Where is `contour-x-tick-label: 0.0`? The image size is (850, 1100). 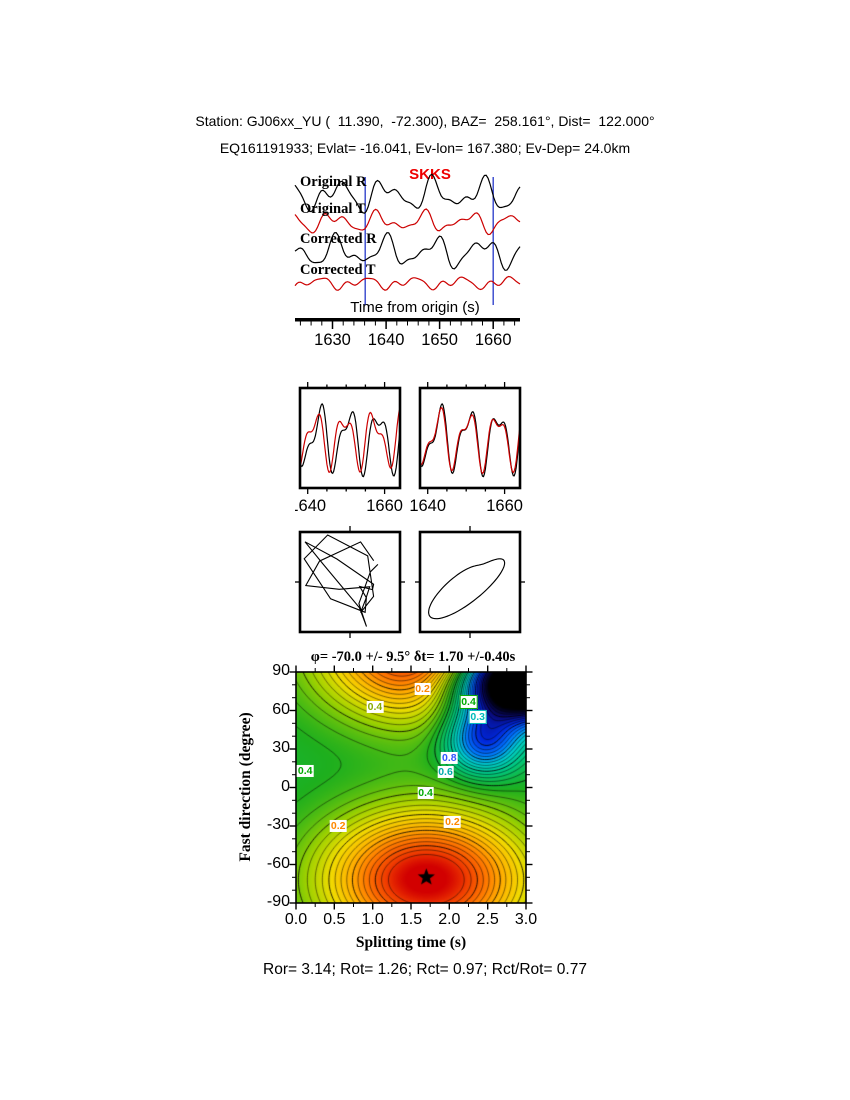
contour-x-tick-label: 0.0 is located at coordinates (296, 919).